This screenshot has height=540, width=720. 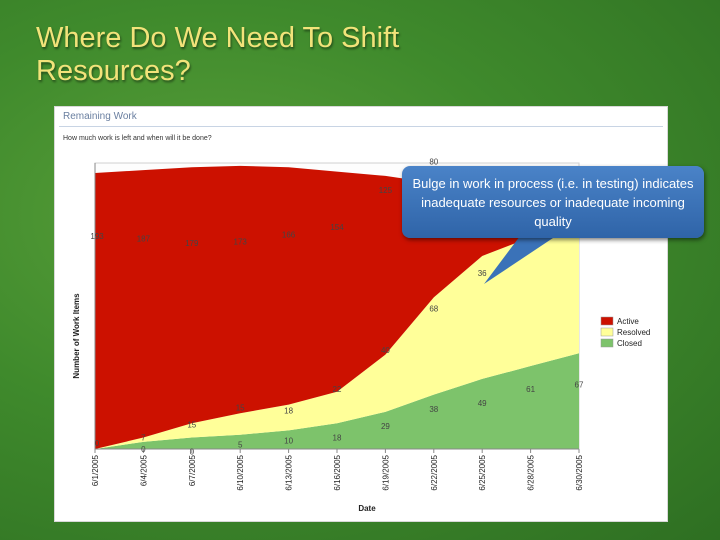 I want to click on data-label: 29, so click(x=385, y=426).